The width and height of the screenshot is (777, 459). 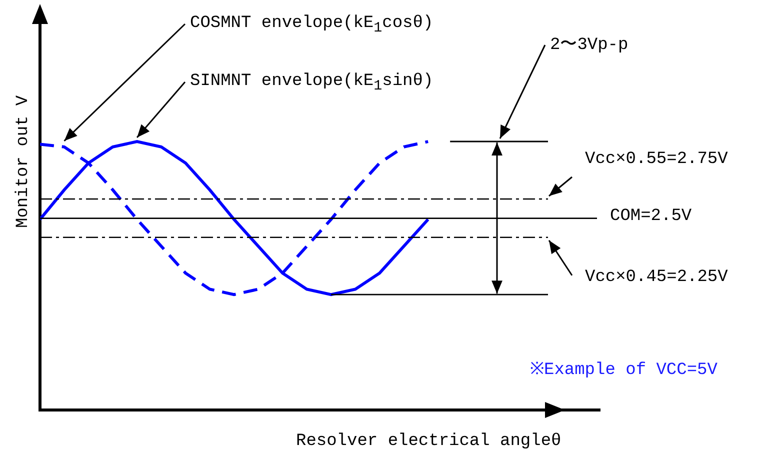 What do you see at coordinates (312, 25) in the screenshot?
I see `text: COSMNT envelope(kE$_{1}$cosθ)` at bounding box center [312, 25].